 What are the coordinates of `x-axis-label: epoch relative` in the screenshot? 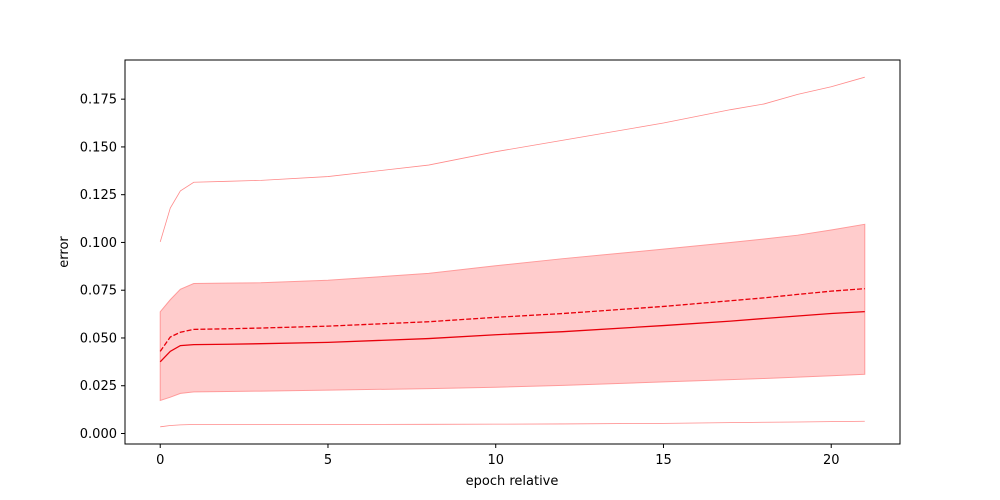 It's located at (512, 481).